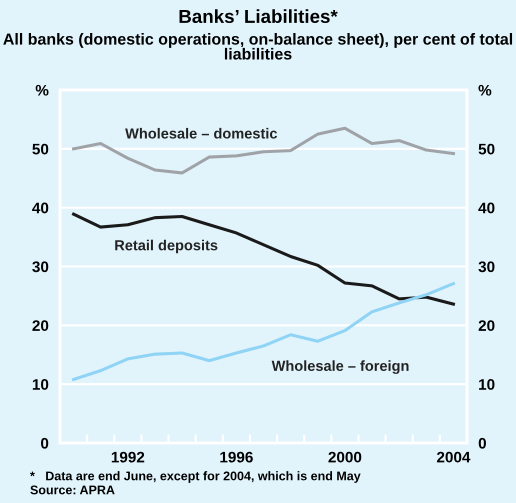 The image size is (516, 503). Describe the element at coordinates (128, 457) in the screenshot. I see `x-tick-label: 1992` at that location.